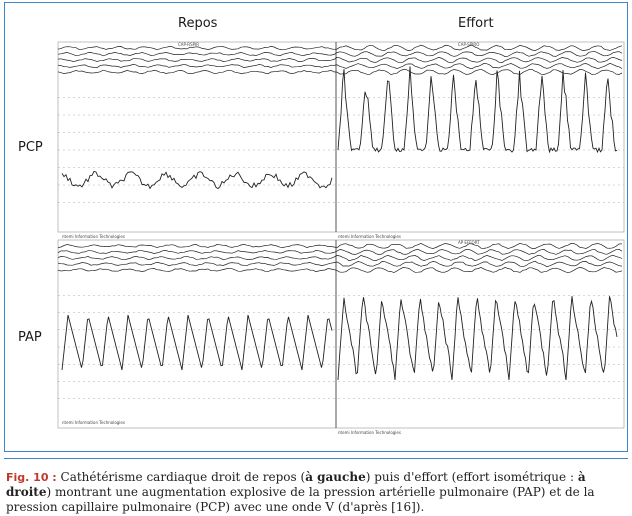 The image size is (632, 516). Describe the element at coordinates (469, 242) in the screenshot. I see `channel-tag-bottom-right: AP EFFORT` at that location.